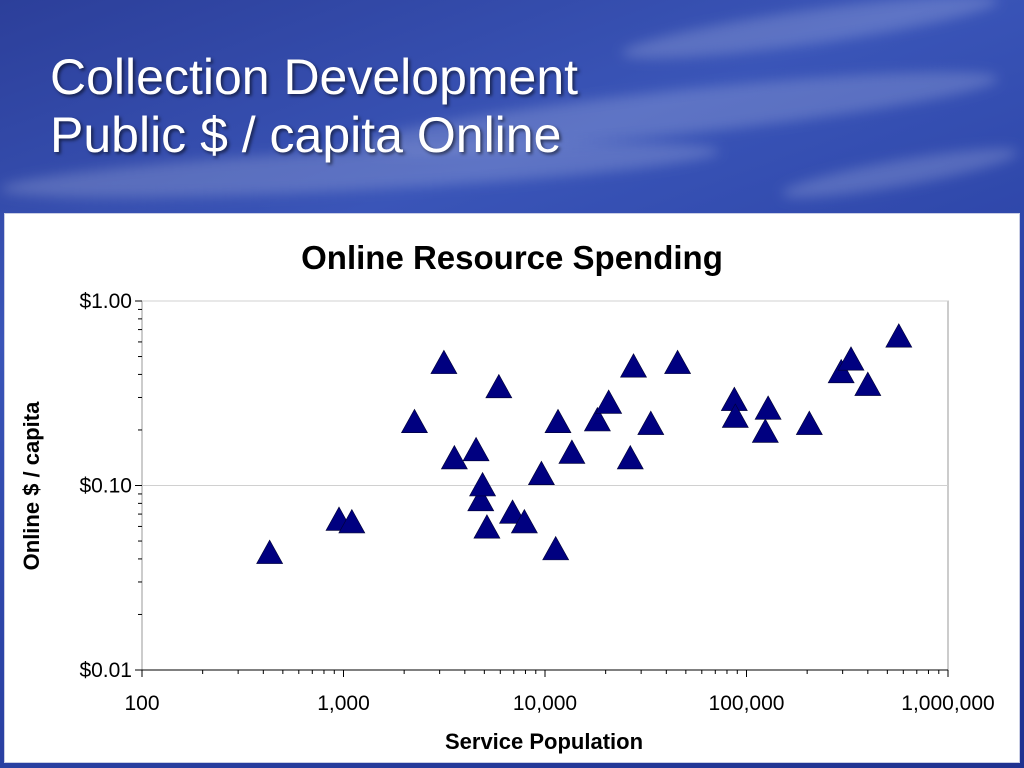 This screenshot has height=768, width=1024. Describe the element at coordinates (31, 485) in the screenshot. I see `y-axis-label: Online $ / capita` at that location.